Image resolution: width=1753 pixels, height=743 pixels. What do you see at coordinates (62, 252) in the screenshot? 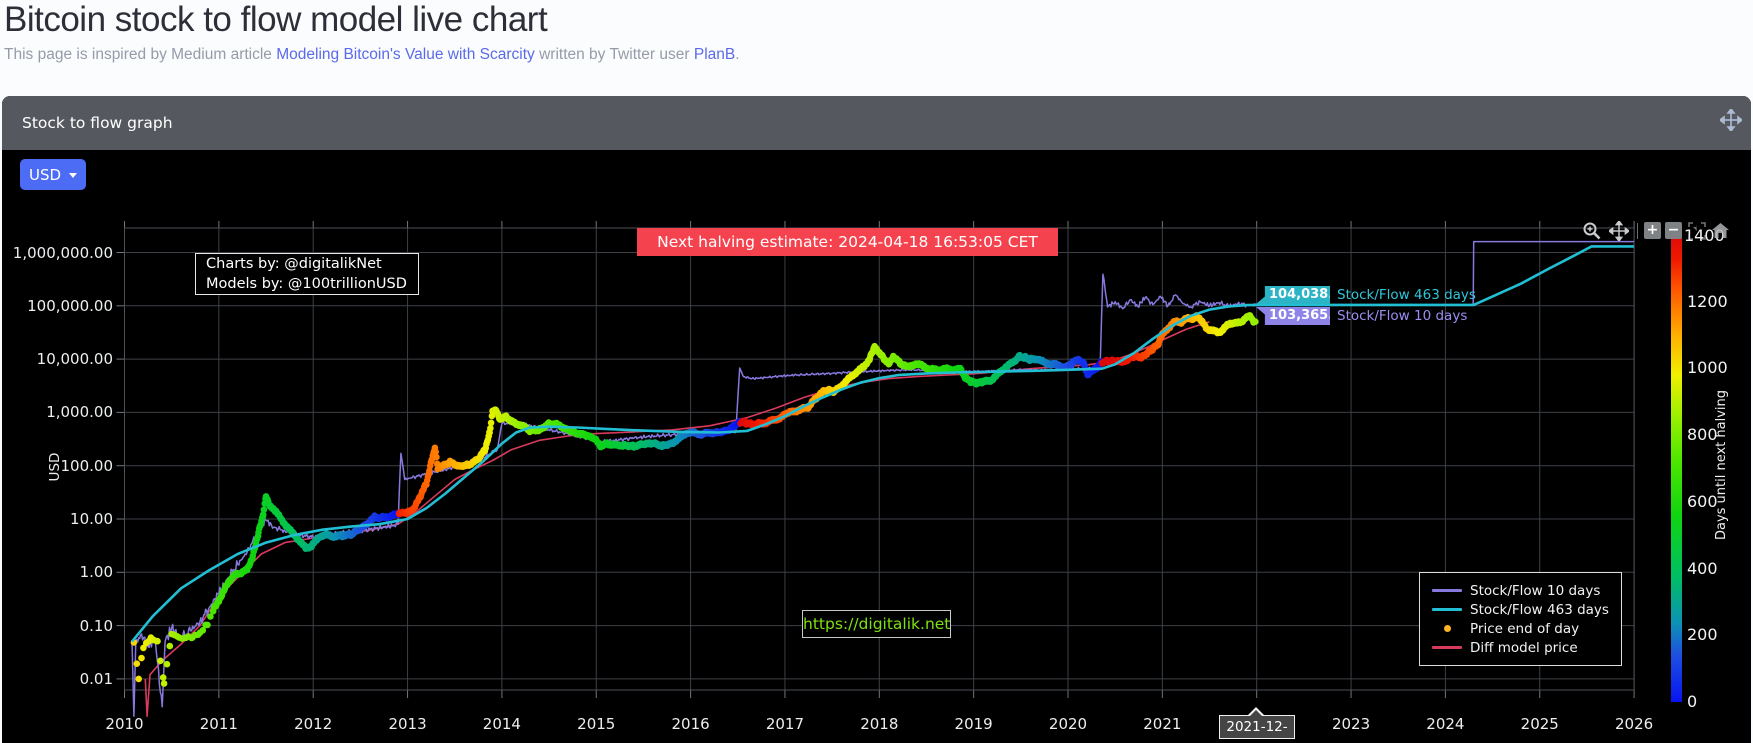
I see `y-tick-label: 1,000,000.00` at bounding box center [62, 252].